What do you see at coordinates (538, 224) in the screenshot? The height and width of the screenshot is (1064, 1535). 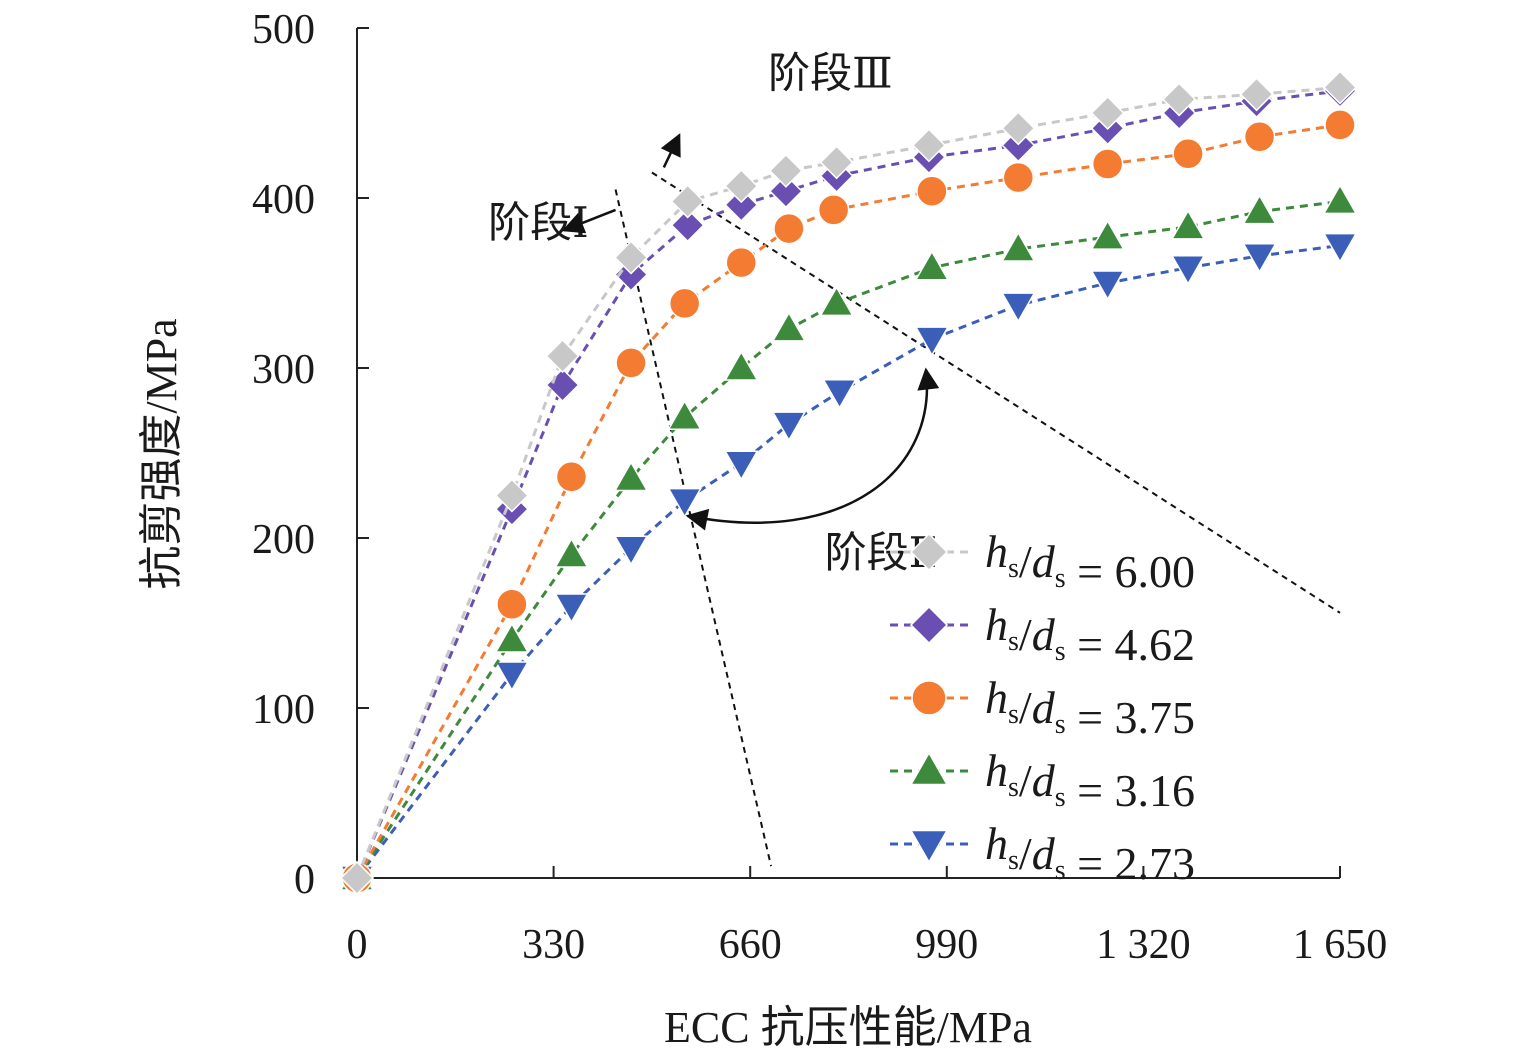 I see `stage-1-label: 阶段Ⅰ` at bounding box center [538, 224].